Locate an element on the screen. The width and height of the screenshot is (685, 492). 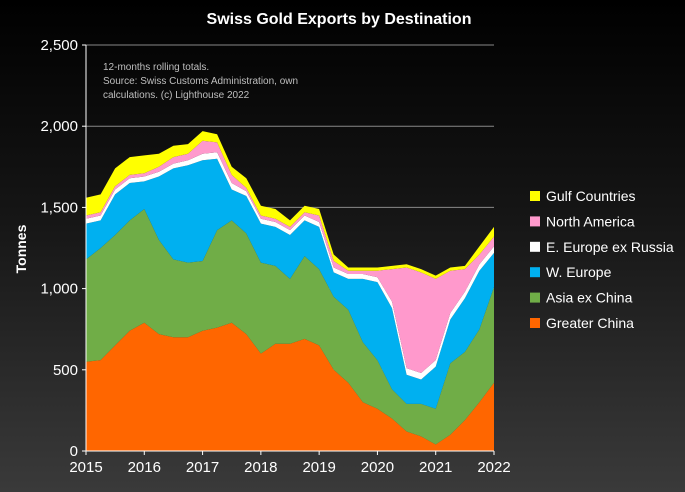
legend-swatch-north-america is located at coordinates (535, 221).